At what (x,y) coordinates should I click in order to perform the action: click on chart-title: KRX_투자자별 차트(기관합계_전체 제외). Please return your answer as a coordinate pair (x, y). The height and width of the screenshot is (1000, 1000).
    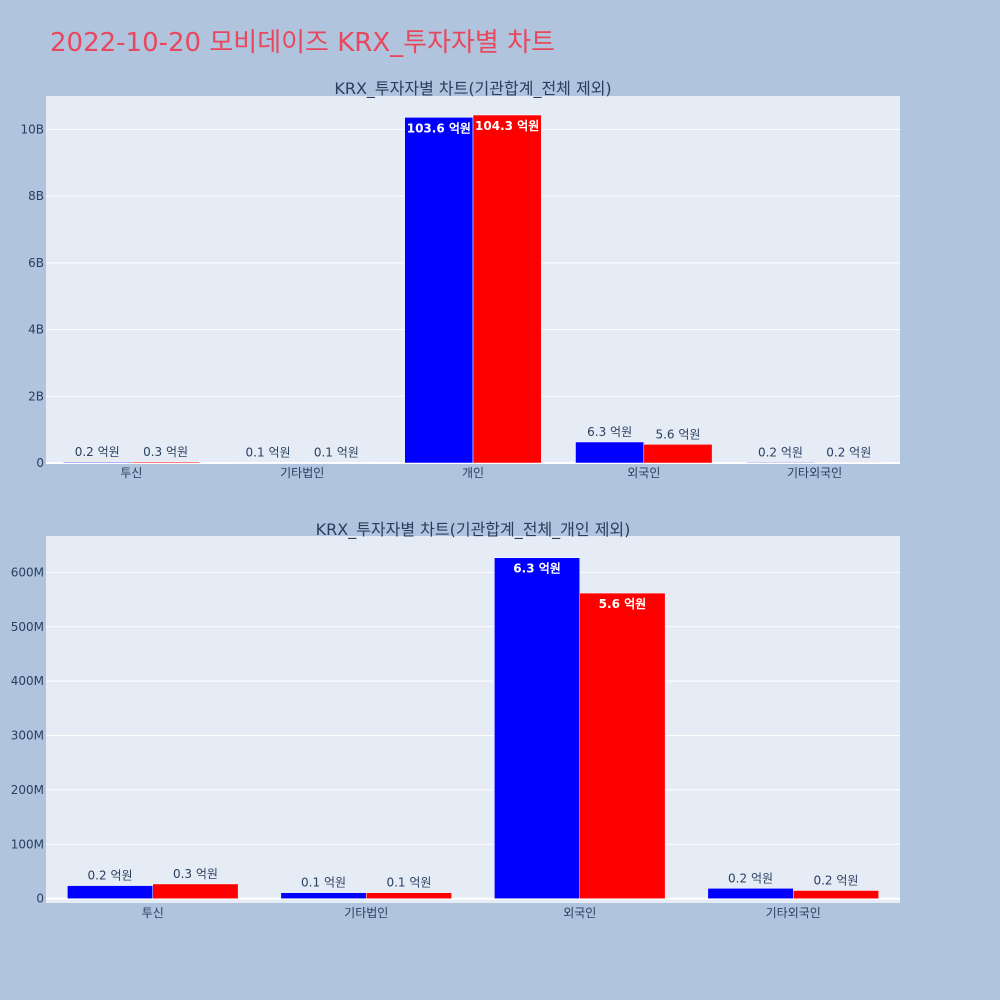
    Looking at the image, I should click on (472, 89).